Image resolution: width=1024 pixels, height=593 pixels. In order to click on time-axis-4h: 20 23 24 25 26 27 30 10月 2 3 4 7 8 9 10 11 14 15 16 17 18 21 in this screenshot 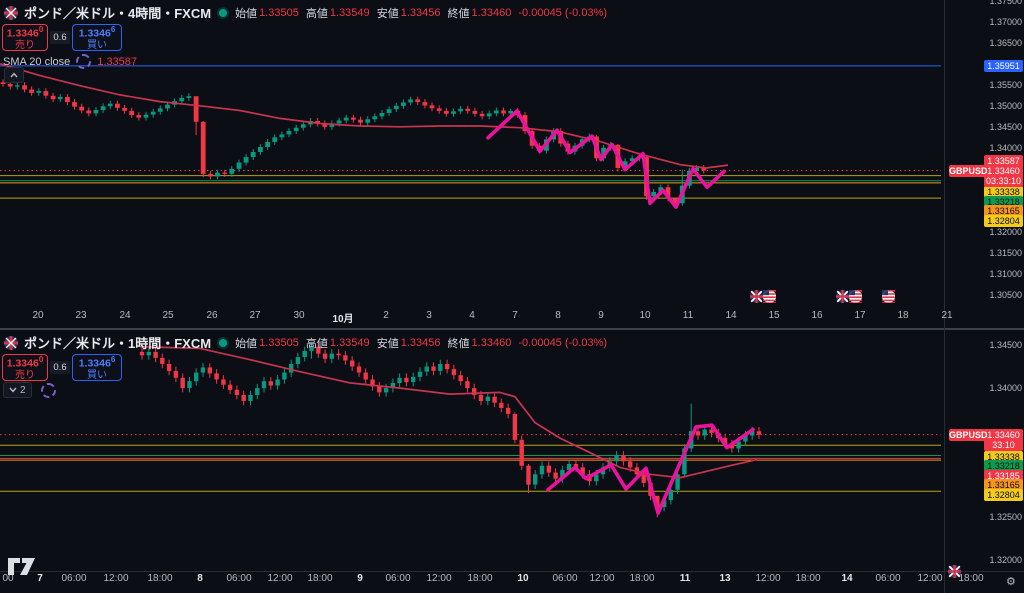, I will do `click(512, 318)`.